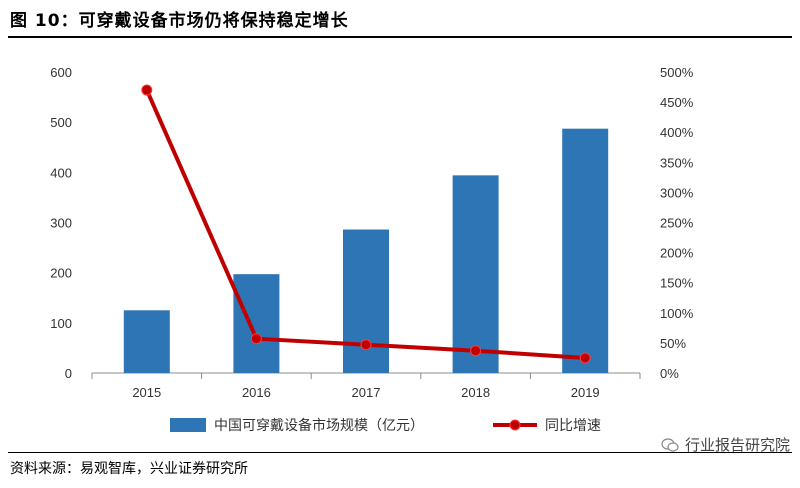  Describe the element at coordinates (146, 392) in the screenshot. I see `x-tick-label: 2015` at that location.